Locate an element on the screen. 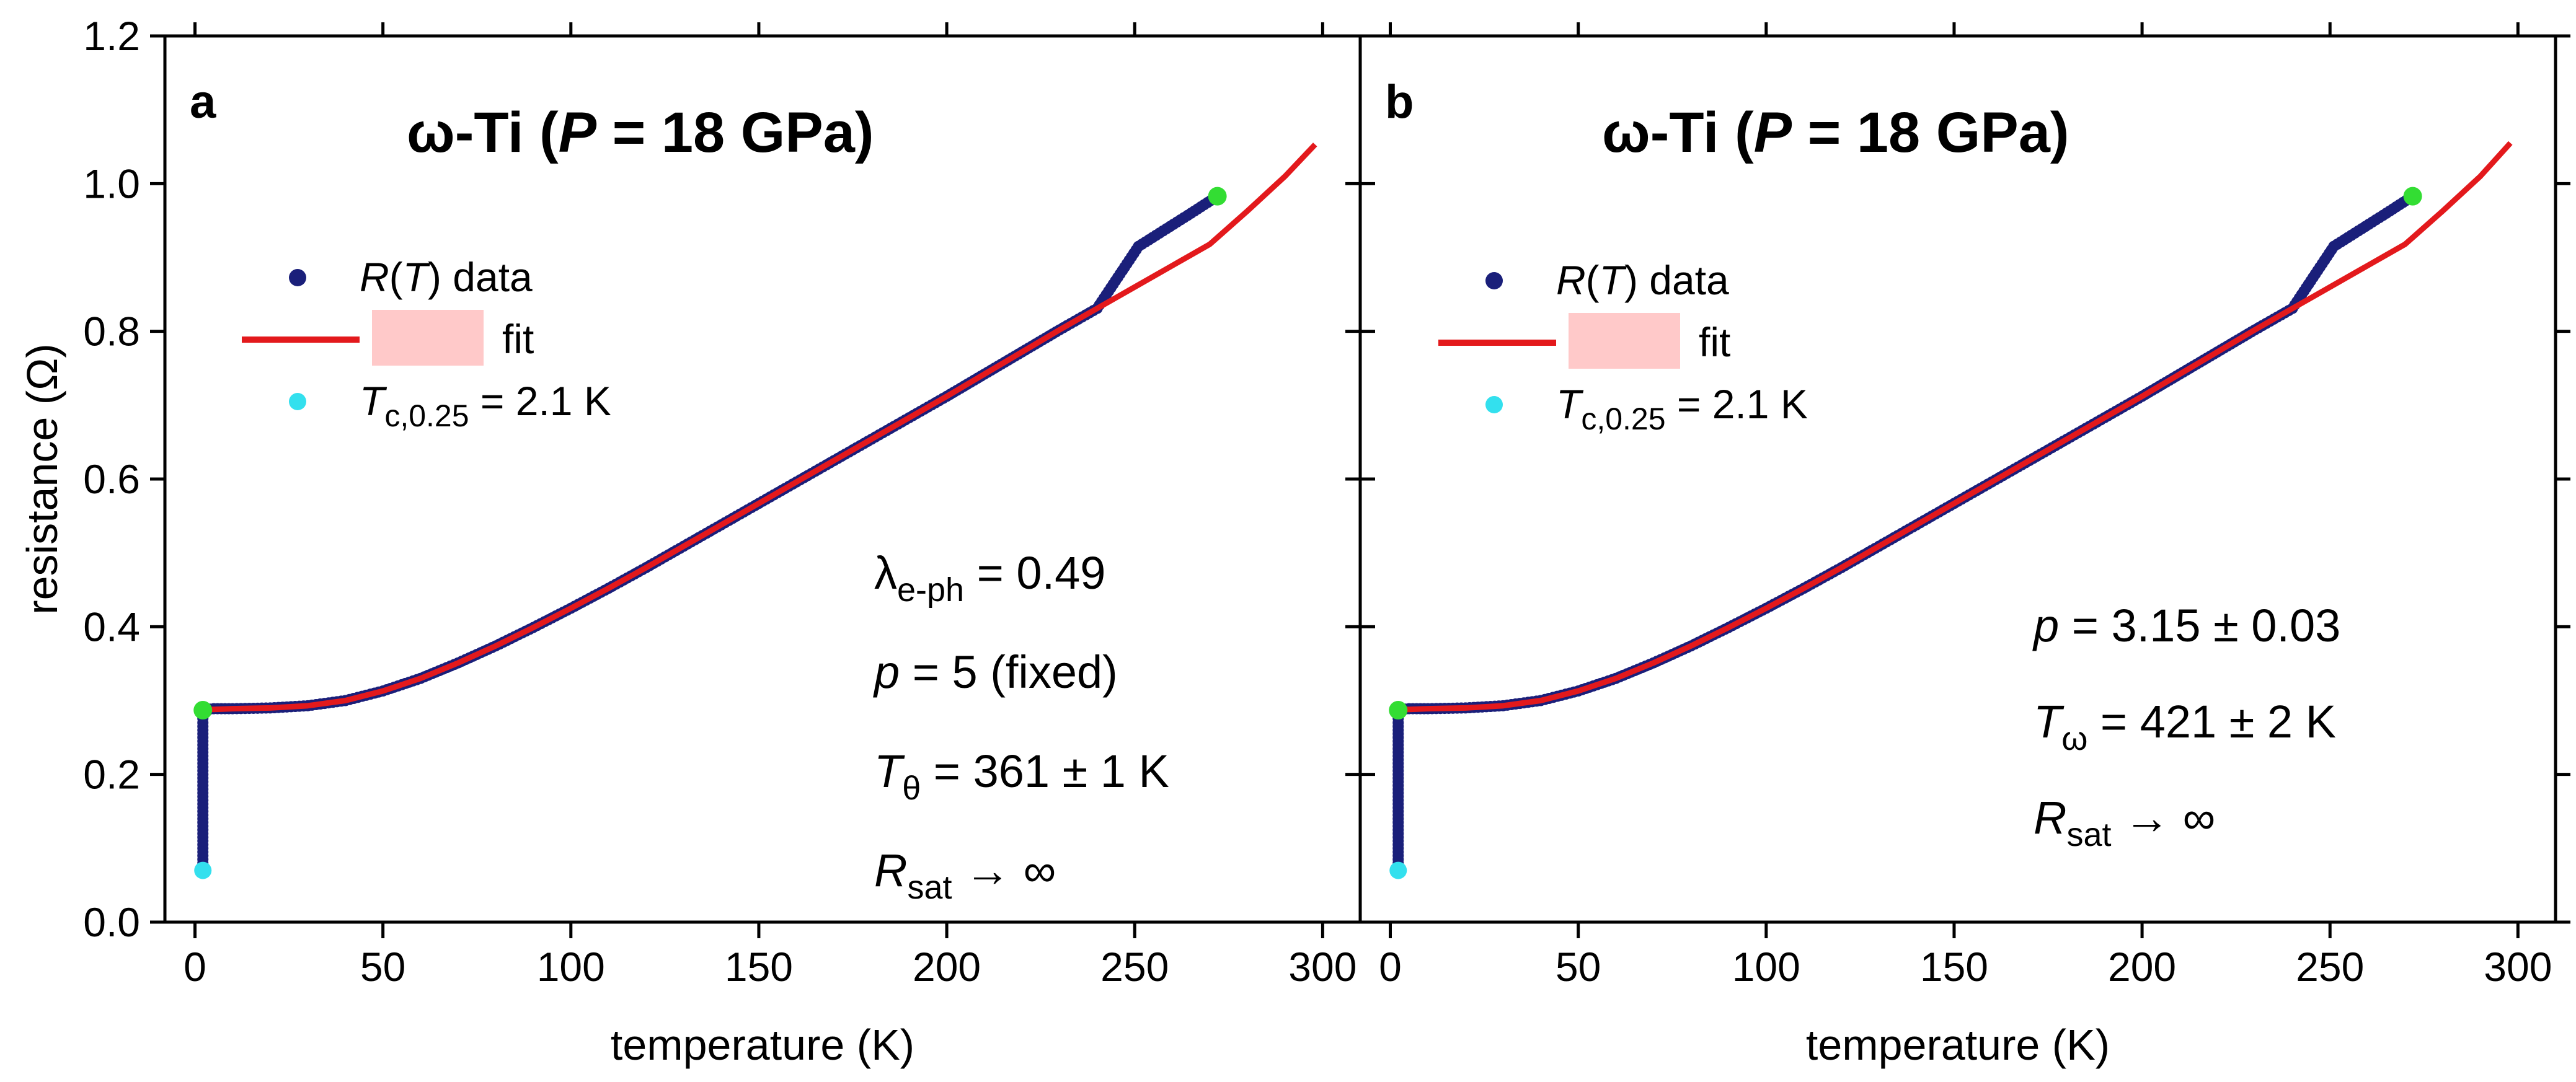  annotation-block: p = 3.15 ± 0.03 Tω = 421 ± 2 K Rsat → ∞ is located at coordinates (2186, 726).